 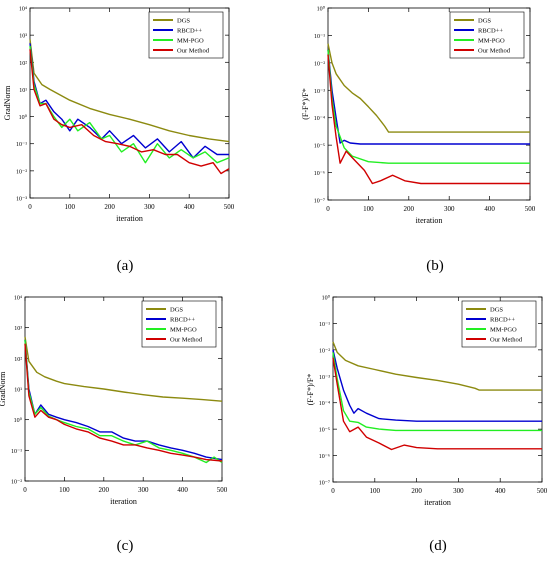 I want to click on caption-b: (b), so click(x=435, y=266).